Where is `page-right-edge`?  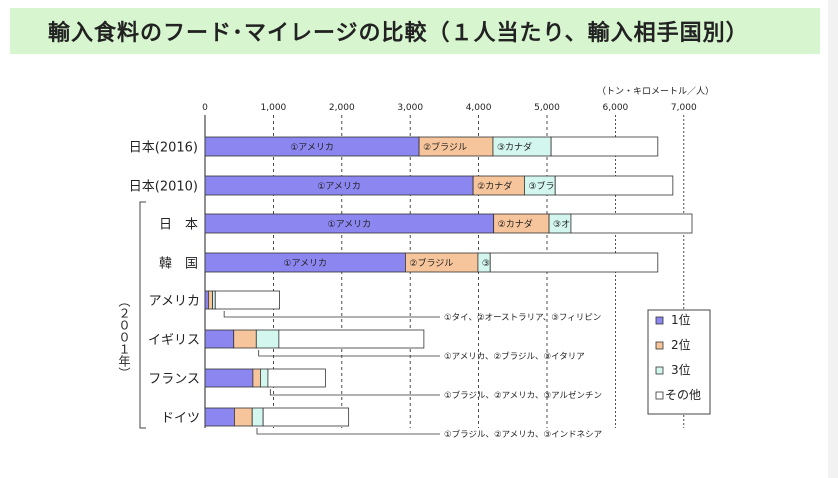 page-right-edge is located at coordinates (833, 239).